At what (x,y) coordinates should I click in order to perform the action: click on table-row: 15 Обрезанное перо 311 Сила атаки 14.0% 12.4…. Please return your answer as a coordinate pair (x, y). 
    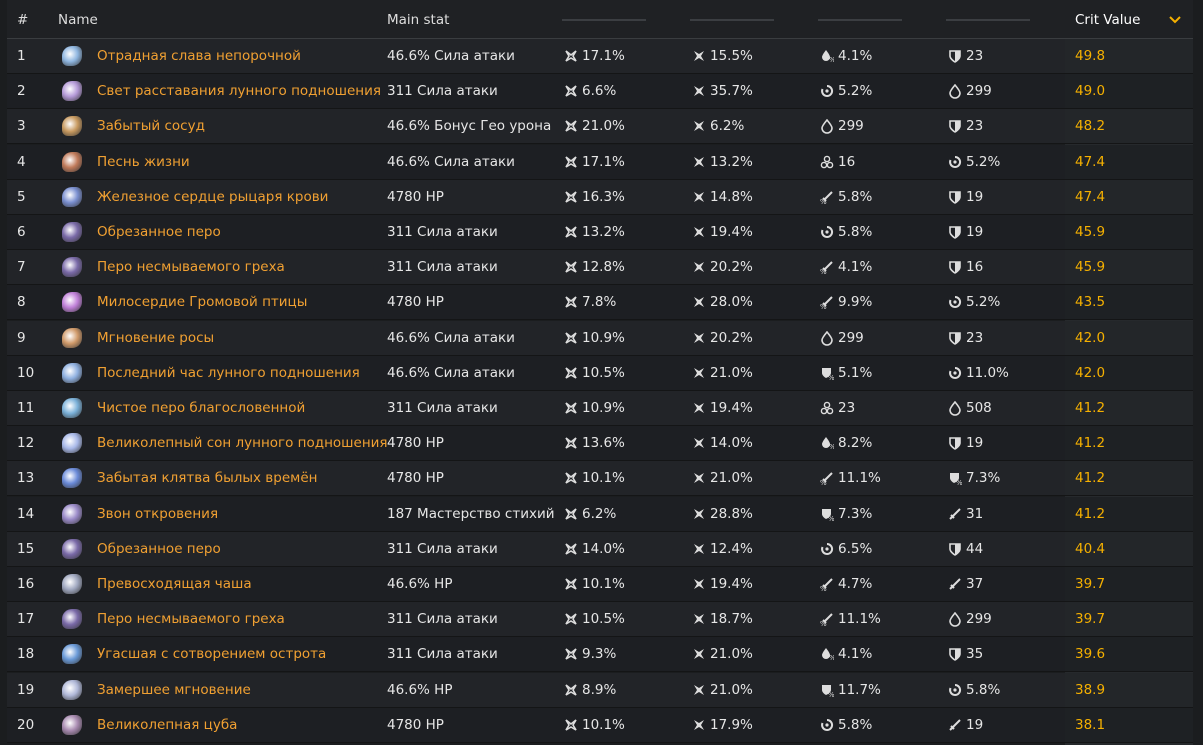
    Looking at the image, I should click on (600, 549).